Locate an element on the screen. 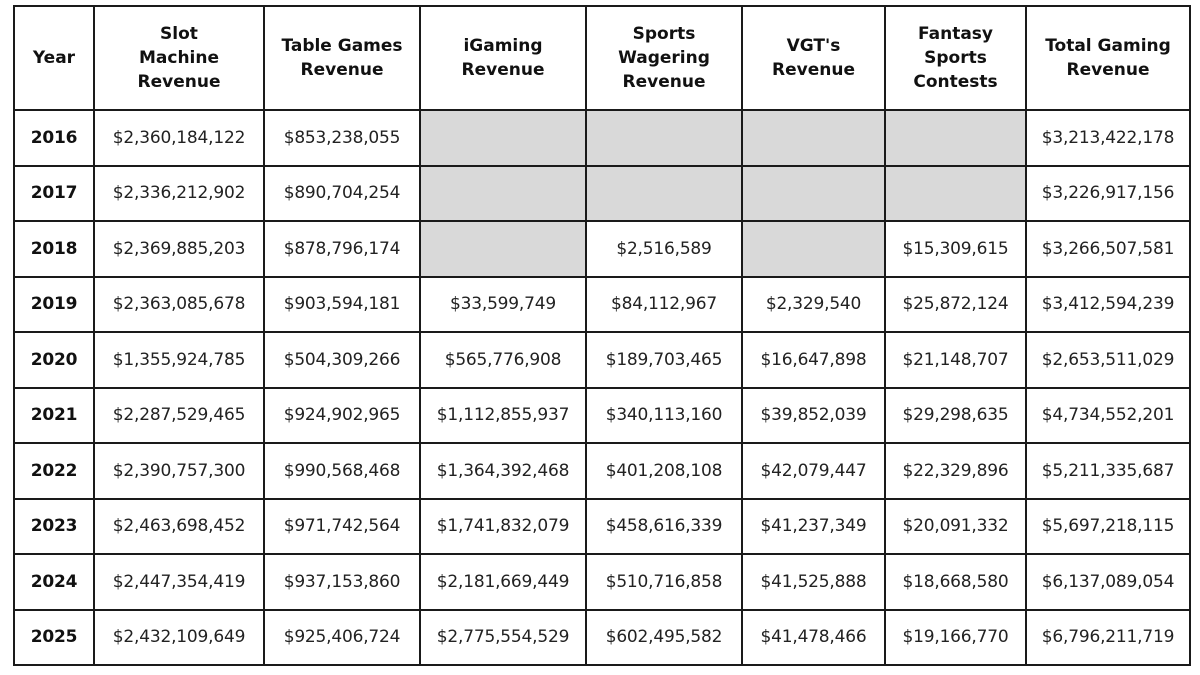  cell-slot-machine-revenue: $2,287,529,465 is located at coordinates (179, 415).